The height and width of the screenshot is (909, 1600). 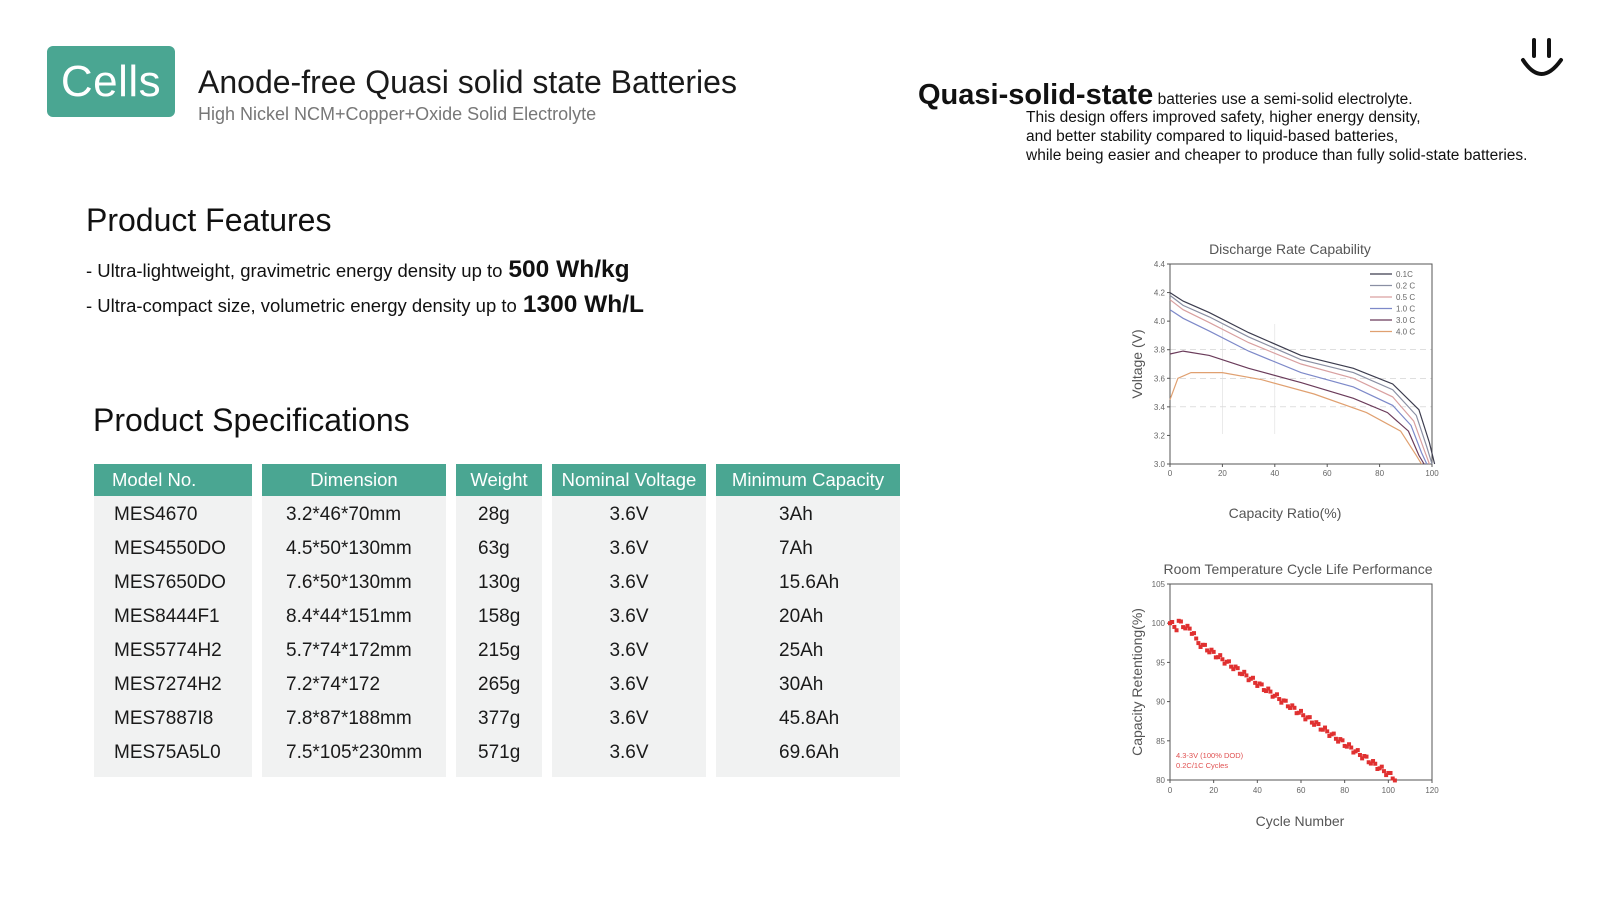 I want to click on chart-annotation: 4.3-3V (100% DOD), so click(x=1210, y=755).